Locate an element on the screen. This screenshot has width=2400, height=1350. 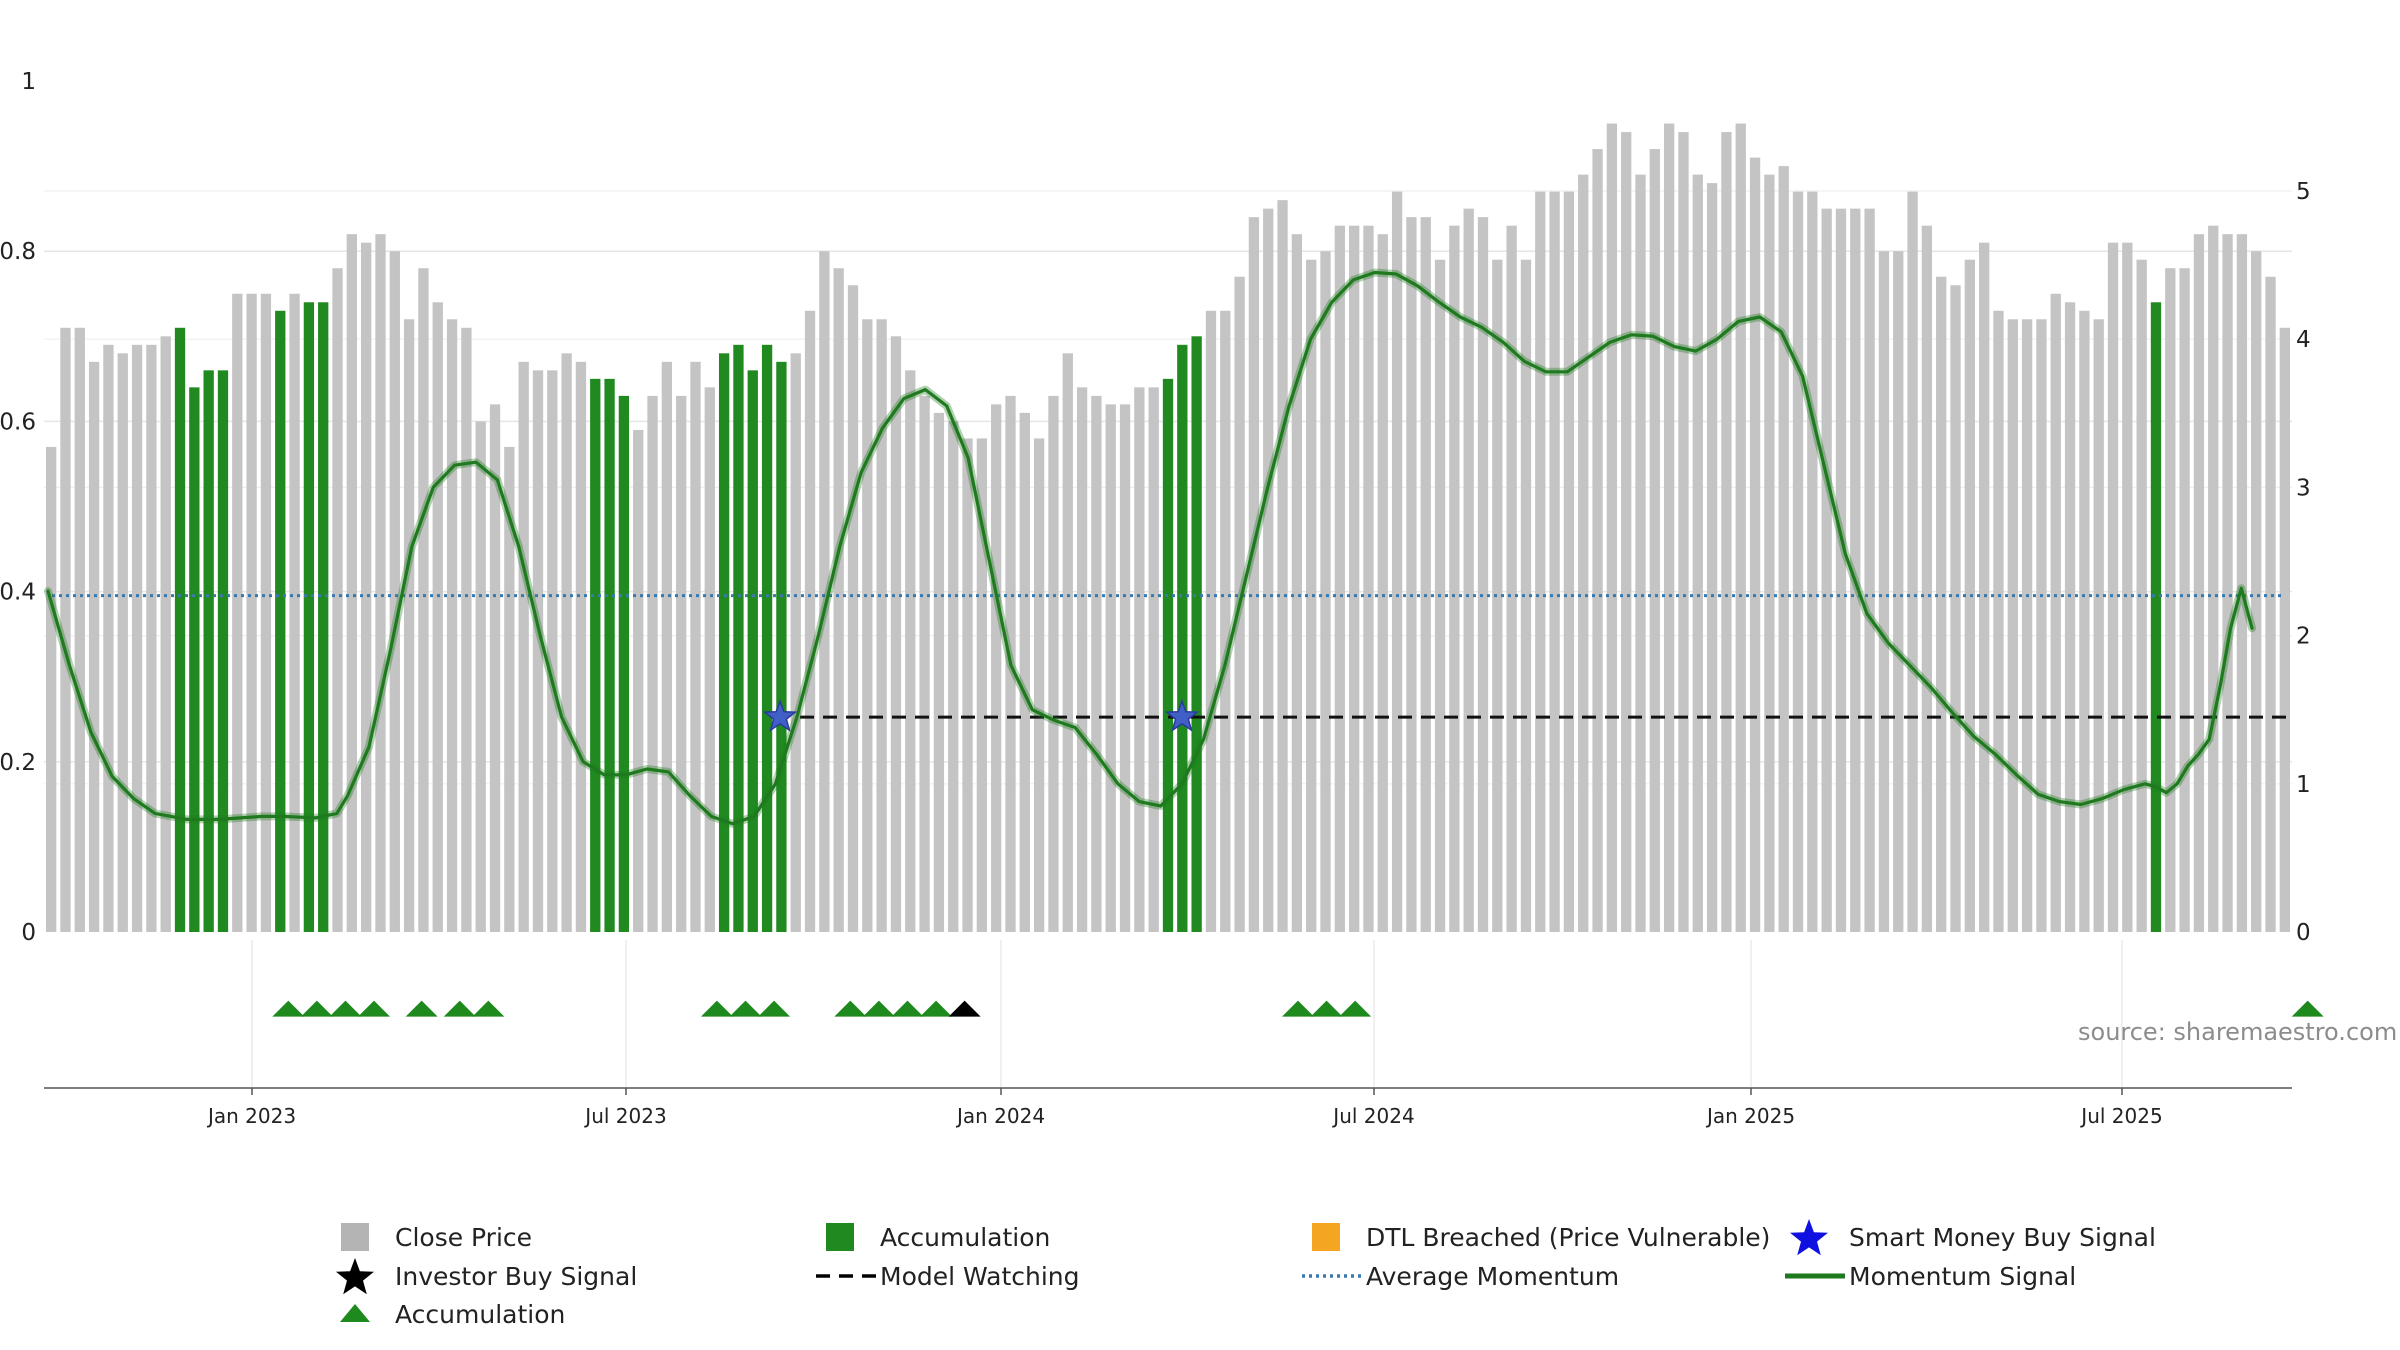
legend-swatch-black-star is located at coordinates (355, 1276).